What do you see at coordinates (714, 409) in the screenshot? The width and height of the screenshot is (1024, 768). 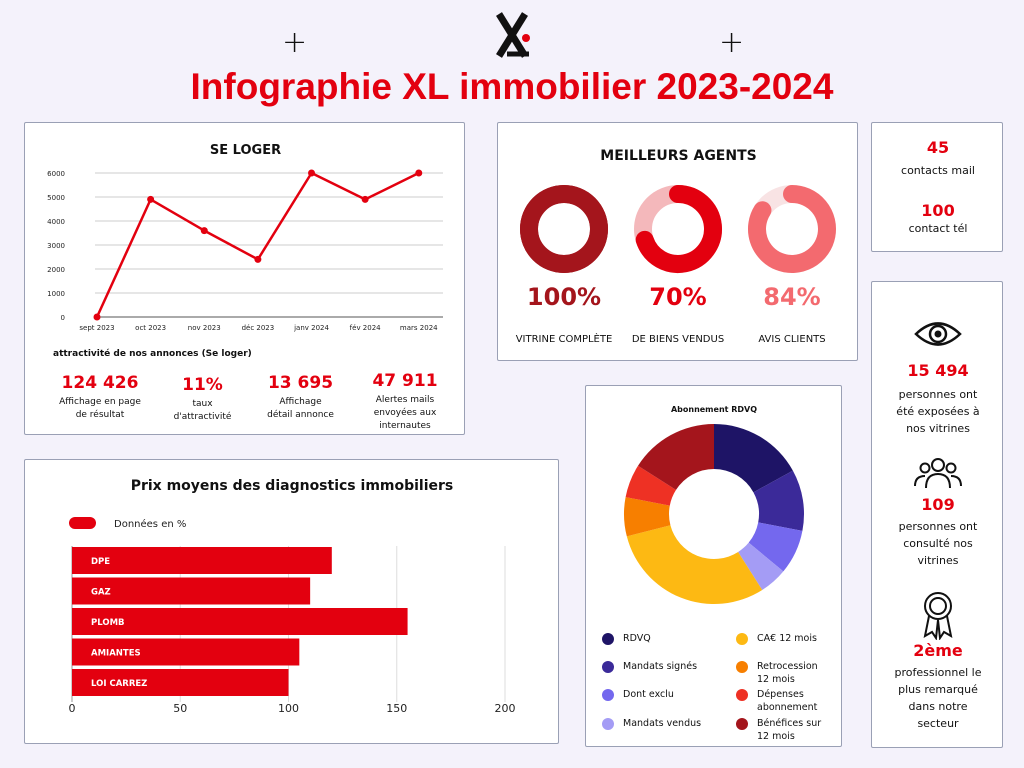 I see `chart-title: Abonnement RDVQ` at bounding box center [714, 409].